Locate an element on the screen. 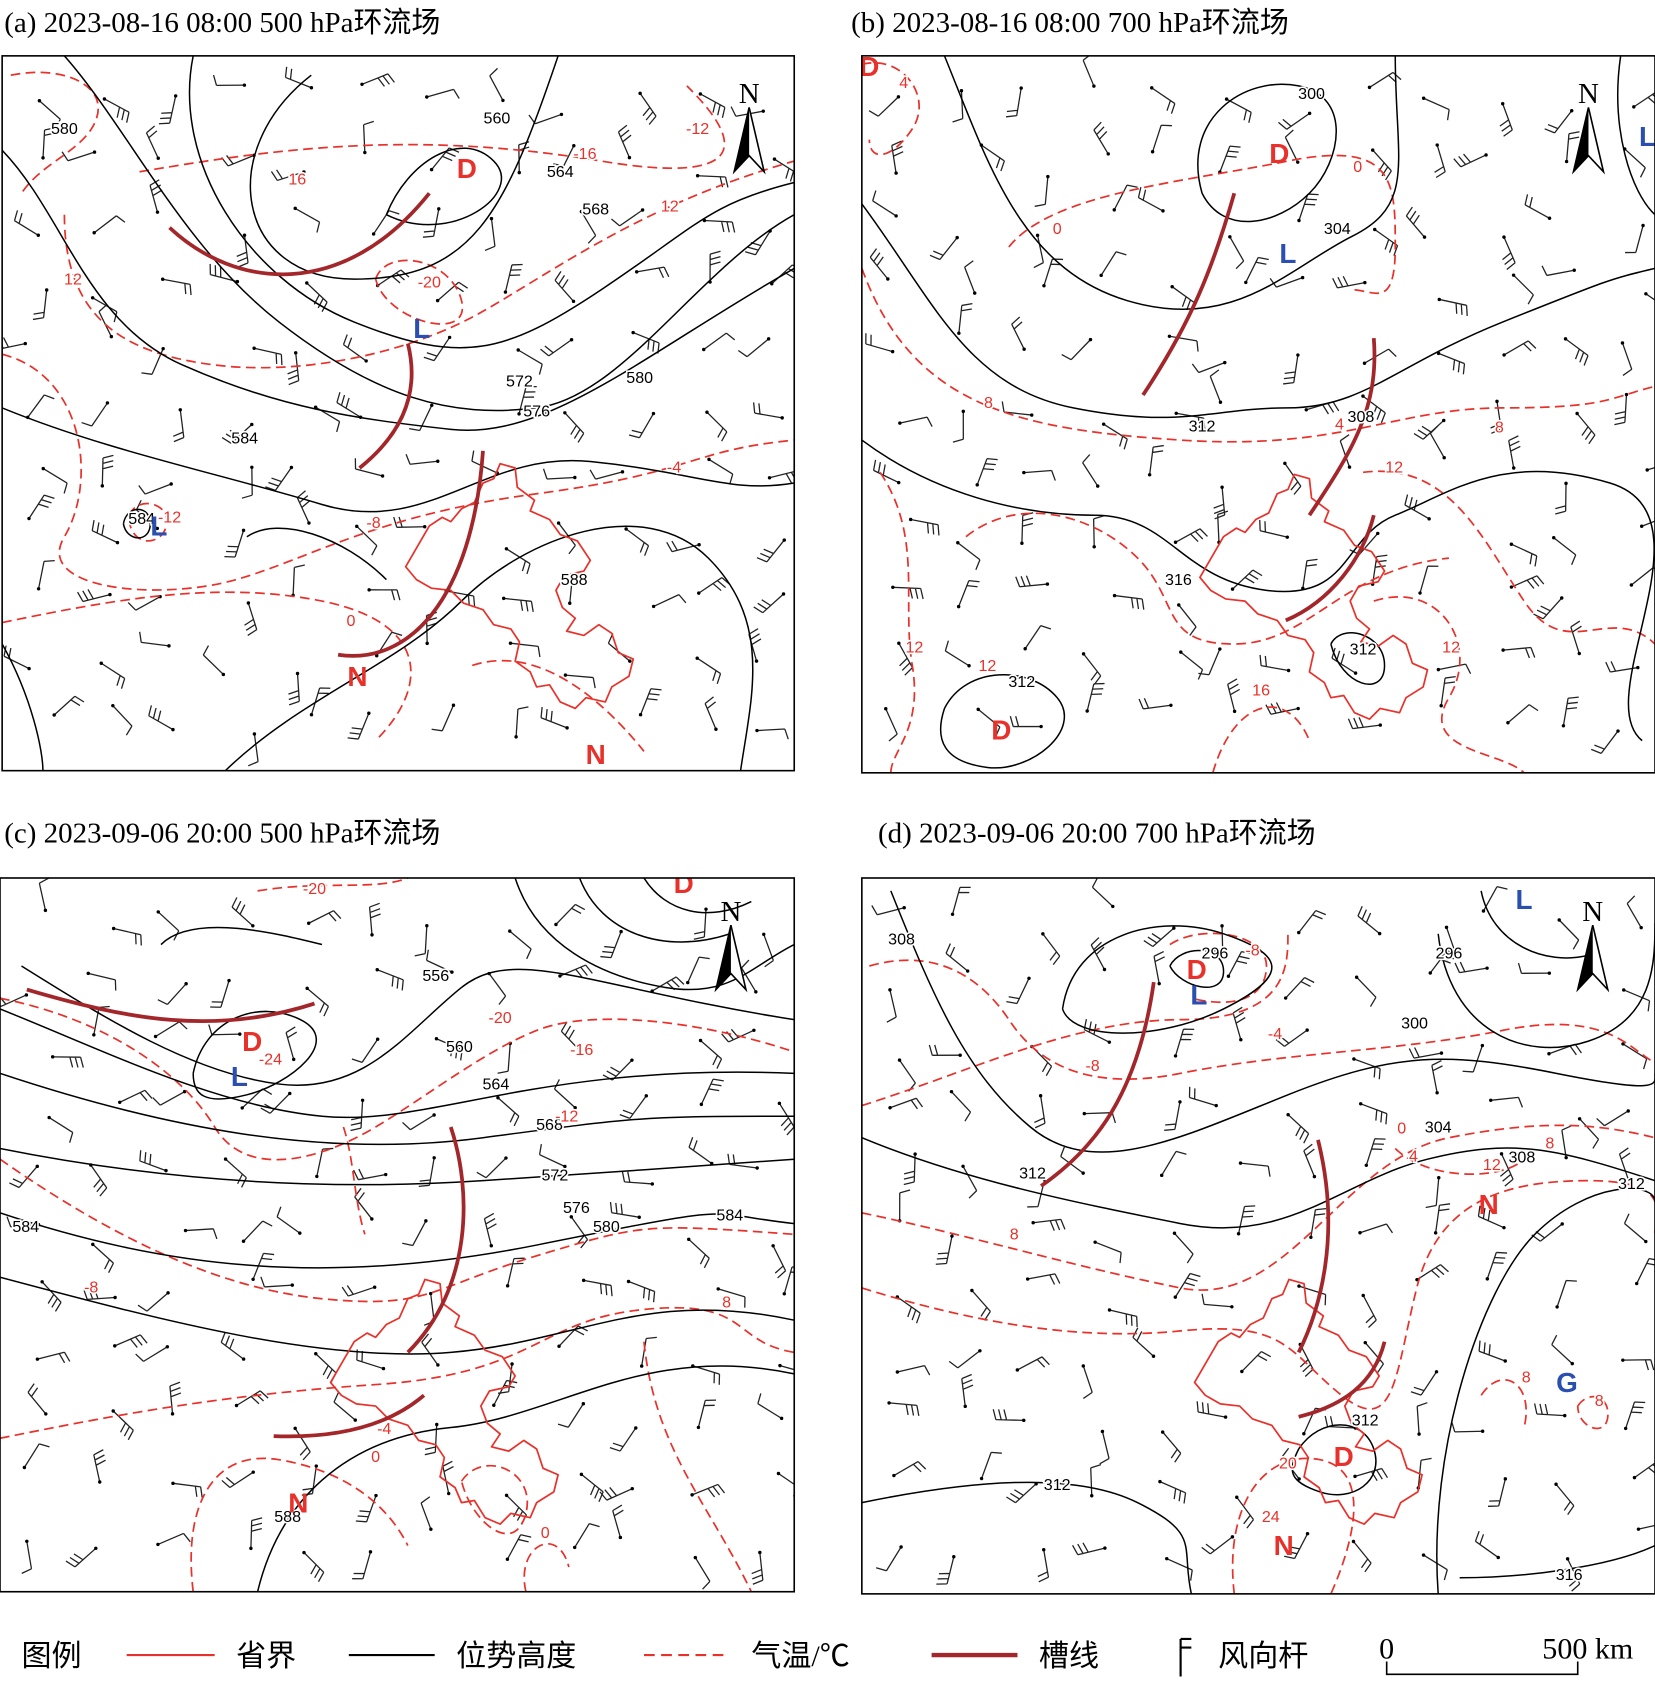 This screenshot has height=1683, width=1655. system-label: L is located at coordinates (421, 328).